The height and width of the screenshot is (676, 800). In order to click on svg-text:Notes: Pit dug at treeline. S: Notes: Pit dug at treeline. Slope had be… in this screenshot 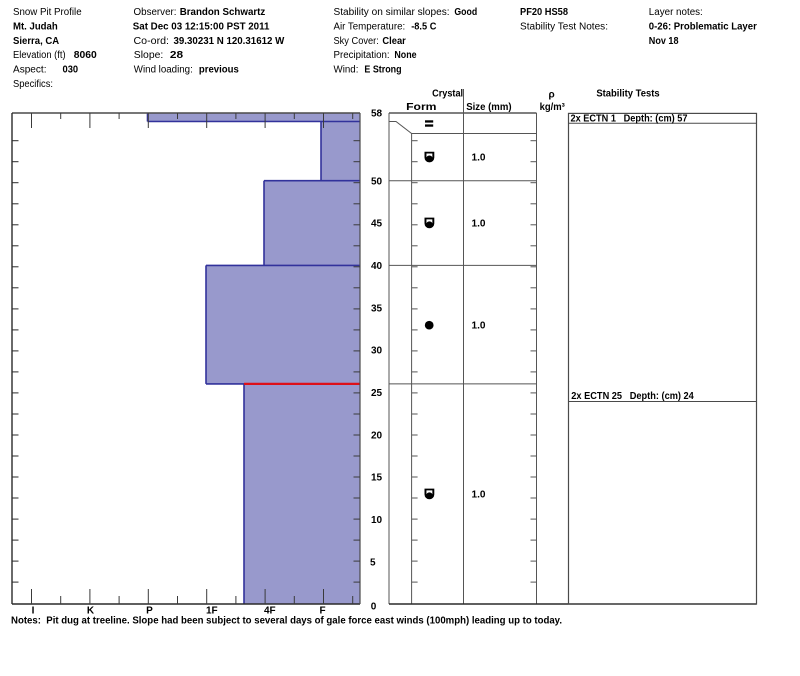, I will do `click(286, 621)`.